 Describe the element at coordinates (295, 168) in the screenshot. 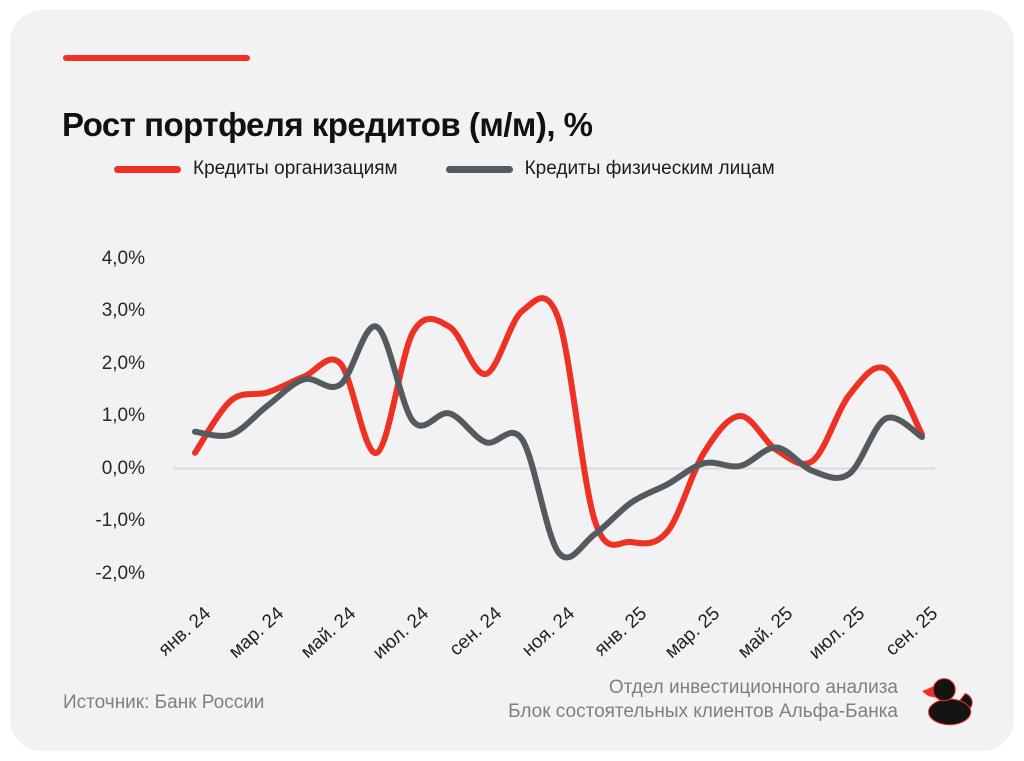

I see `legend-label: Кредиты организациям` at that location.